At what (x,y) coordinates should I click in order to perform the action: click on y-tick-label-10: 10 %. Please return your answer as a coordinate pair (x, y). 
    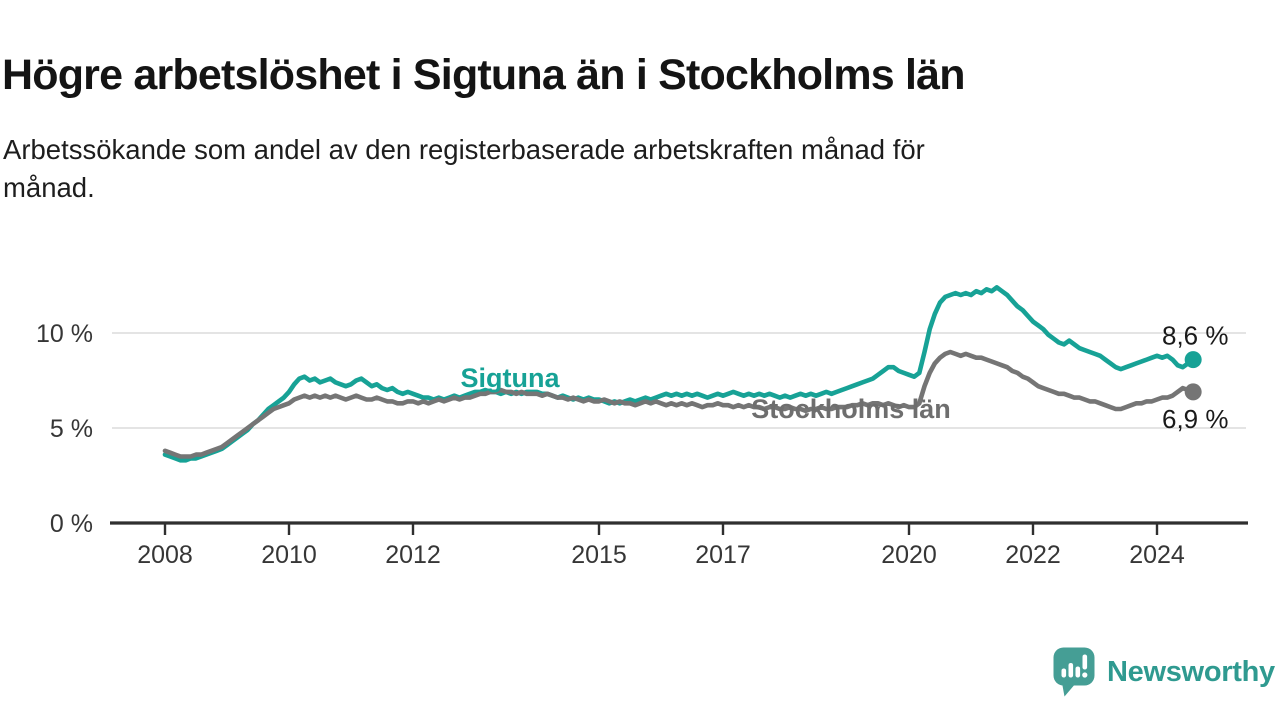
    Looking at the image, I should click on (64, 334).